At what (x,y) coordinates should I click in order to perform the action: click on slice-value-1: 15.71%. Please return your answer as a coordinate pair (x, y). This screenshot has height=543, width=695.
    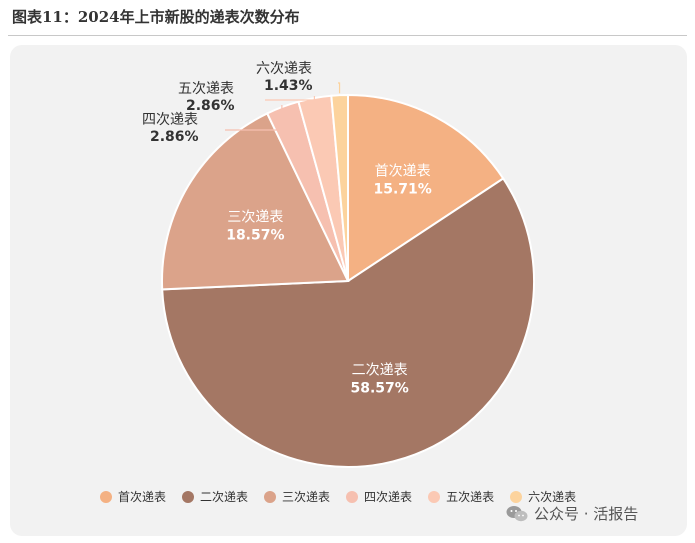
    Looking at the image, I should click on (402, 189).